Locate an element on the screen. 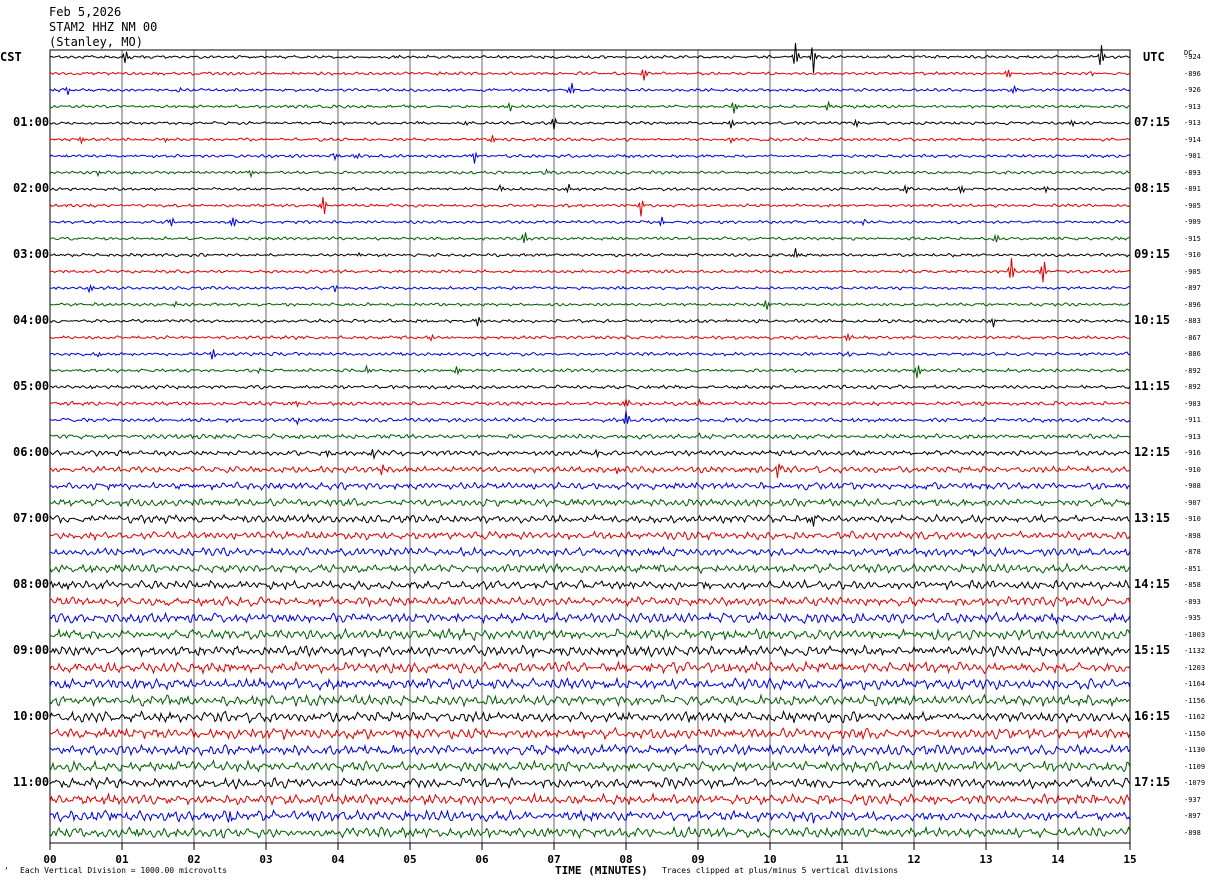 The image size is (1210, 886). x-tick-label: 05 is located at coordinates (410, 859).